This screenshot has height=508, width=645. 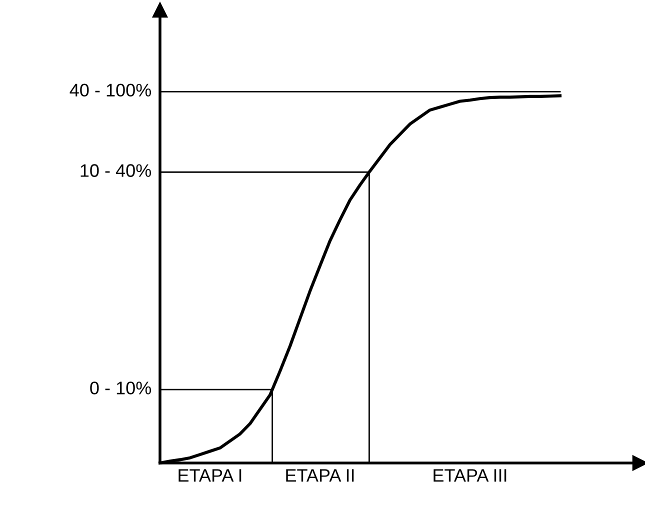 I want to click on x-tick-label: ETAPA II, so click(x=320, y=475).